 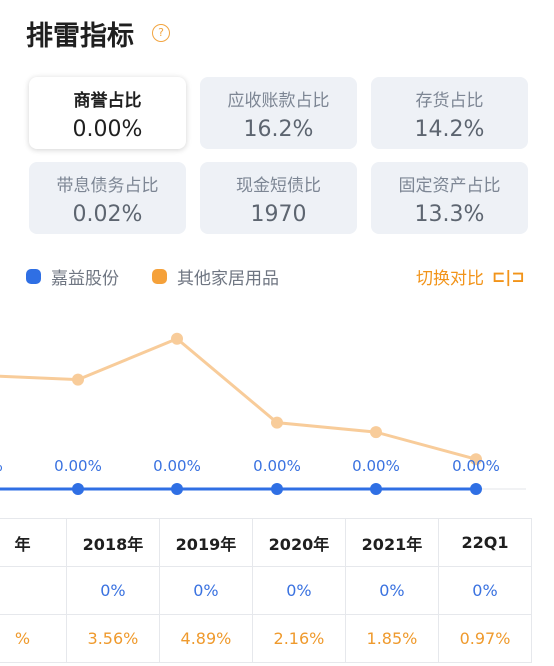 What do you see at coordinates (33, 276) in the screenshot?
I see `legend-company-swatch` at bounding box center [33, 276].